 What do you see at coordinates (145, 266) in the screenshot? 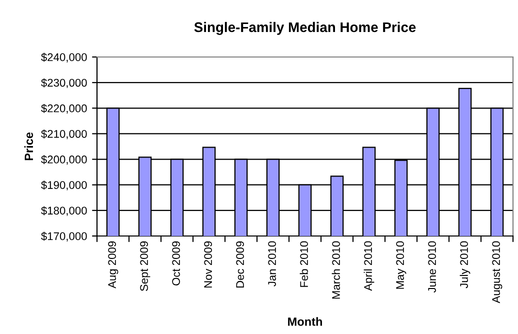
I see `x-tick-label: Sept 2009` at bounding box center [145, 266].